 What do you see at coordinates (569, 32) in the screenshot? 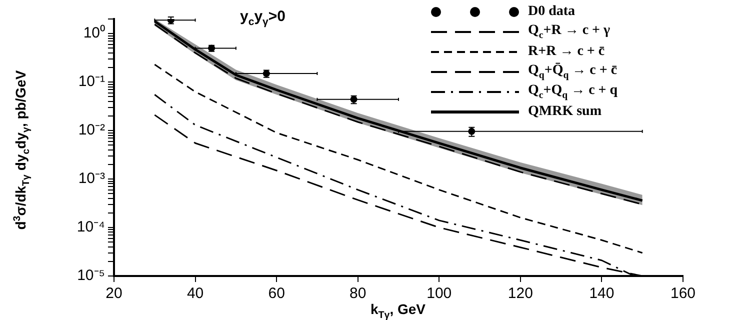
I see `legend-label: Q$_{c}$+R → c + γ` at bounding box center [569, 32].